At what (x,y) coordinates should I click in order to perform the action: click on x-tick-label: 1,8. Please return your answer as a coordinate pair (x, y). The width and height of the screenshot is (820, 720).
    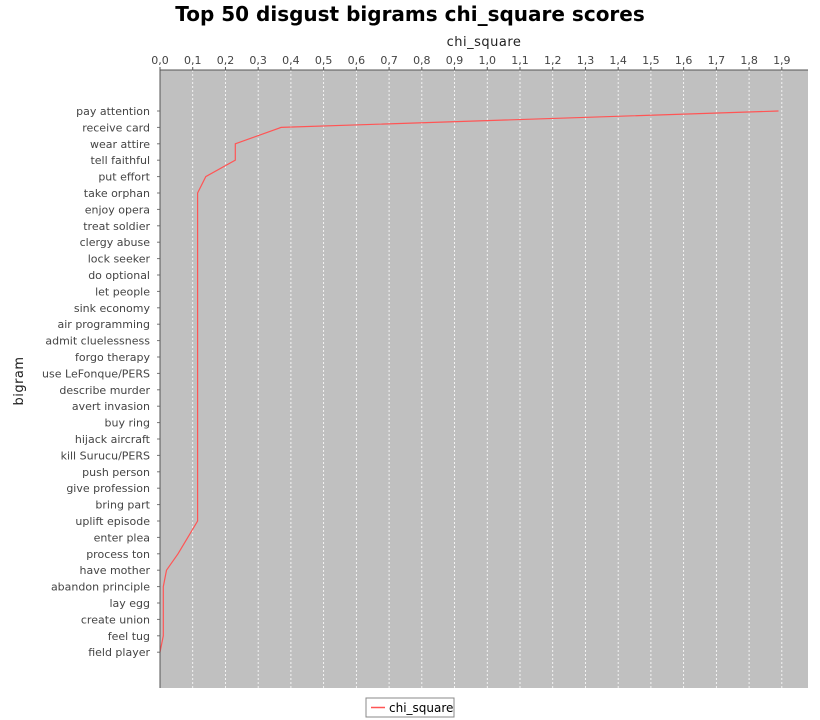
    Looking at the image, I should click on (749, 60).